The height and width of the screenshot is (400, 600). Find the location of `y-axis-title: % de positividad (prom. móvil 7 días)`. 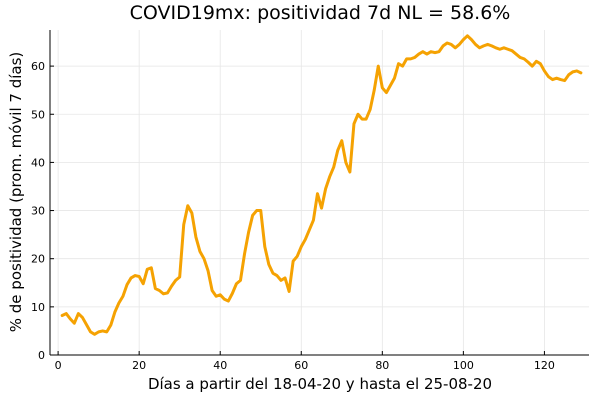

y-axis-title: % de positividad (prom. móvil 7 días) is located at coordinates (16, 192).